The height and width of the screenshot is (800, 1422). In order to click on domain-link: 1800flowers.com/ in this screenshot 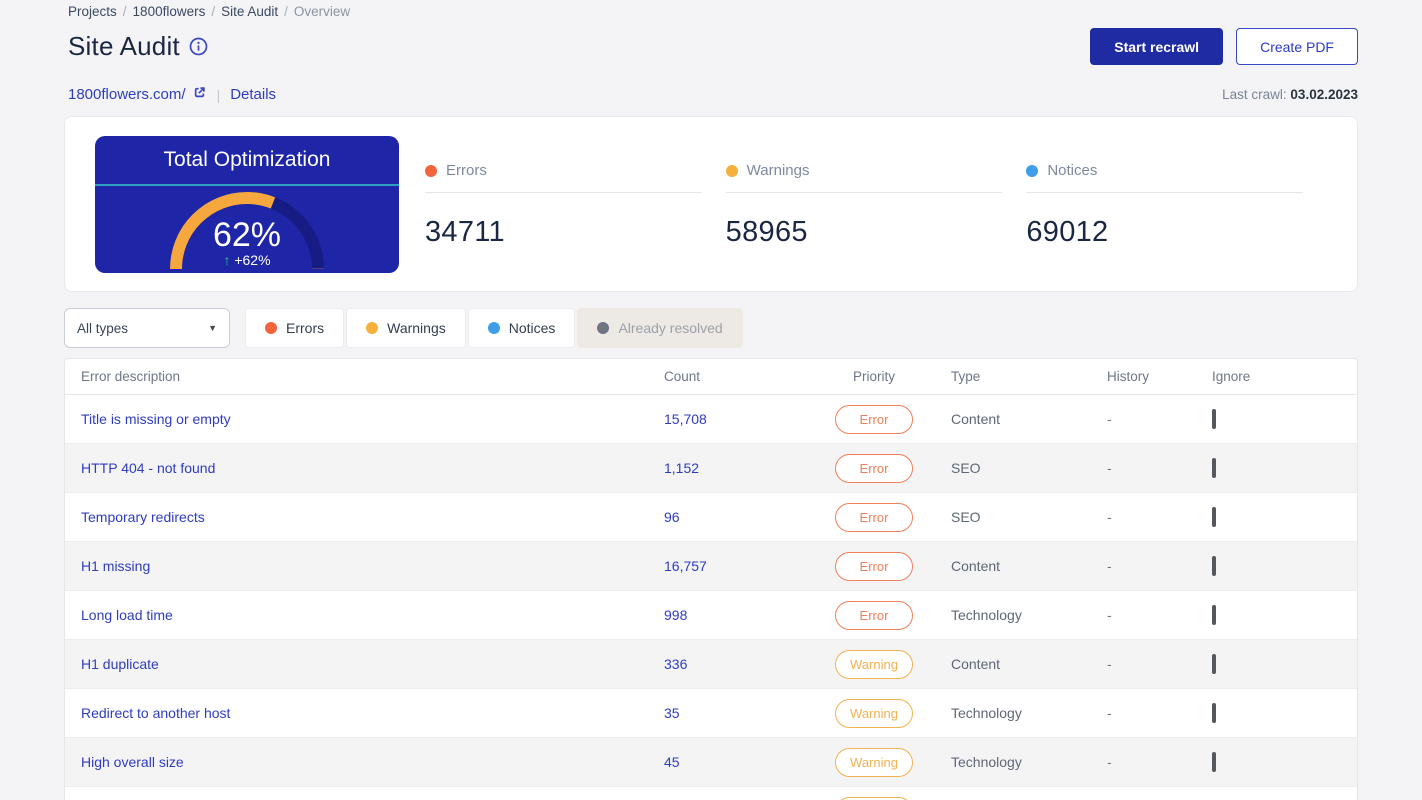, I will do `click(137, 94)`.